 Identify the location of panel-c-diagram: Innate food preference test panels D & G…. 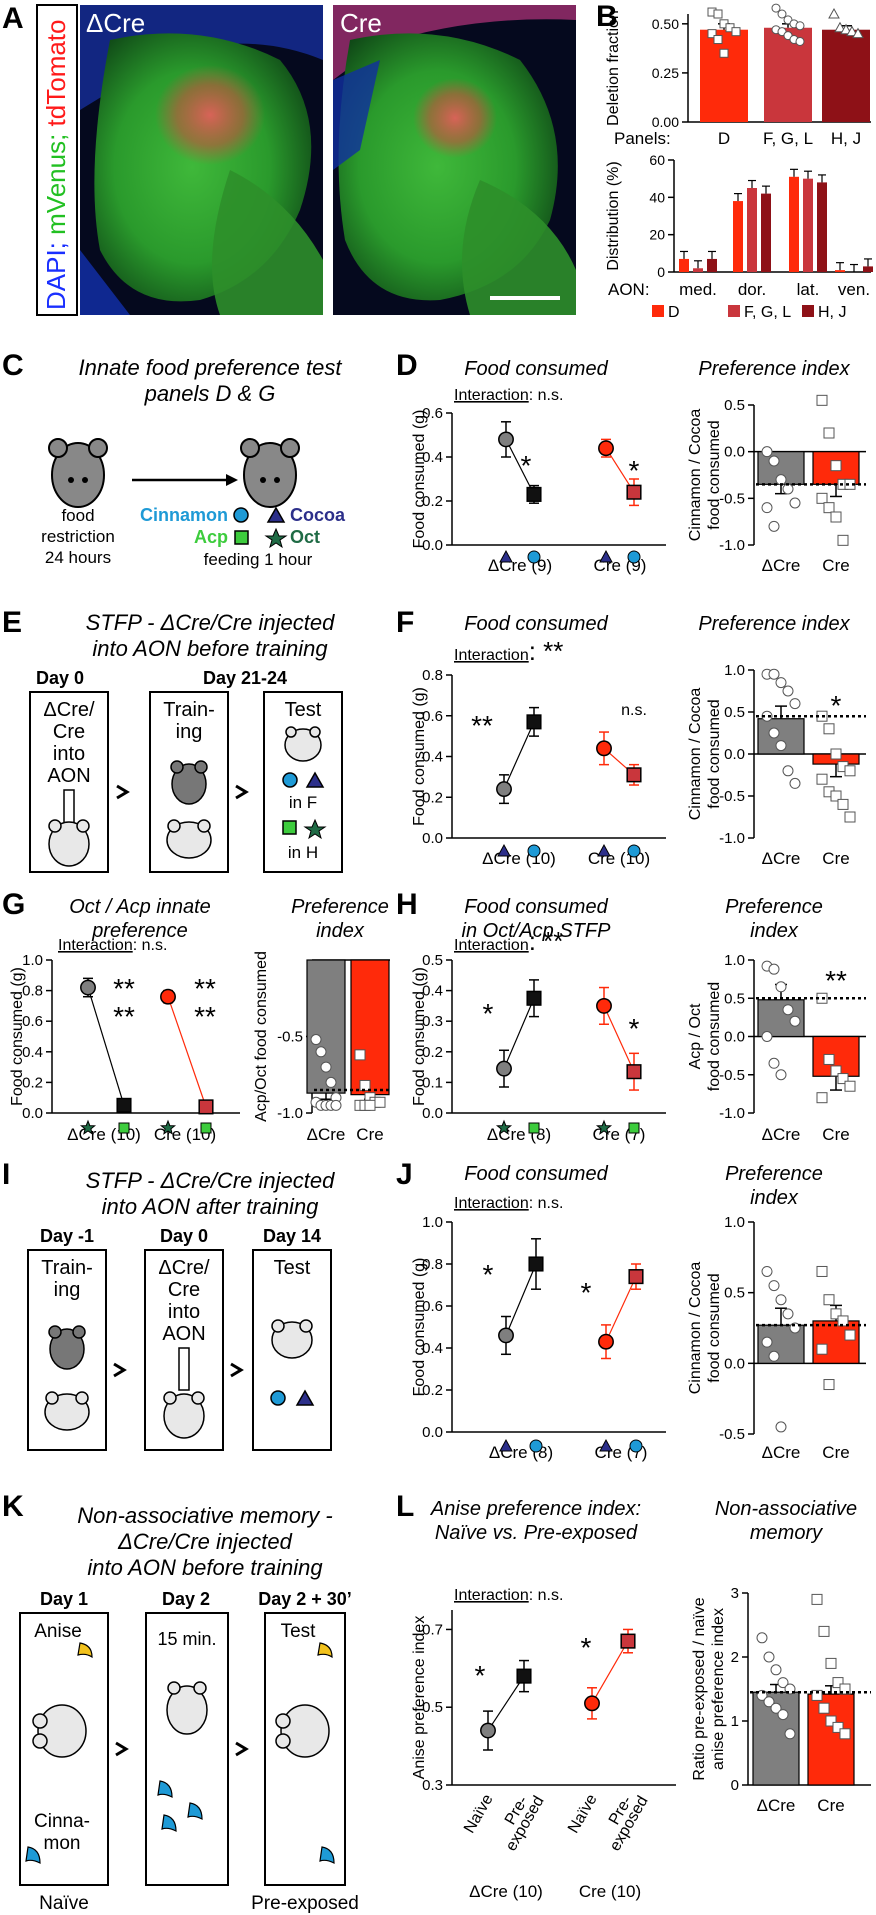
(193, 462).